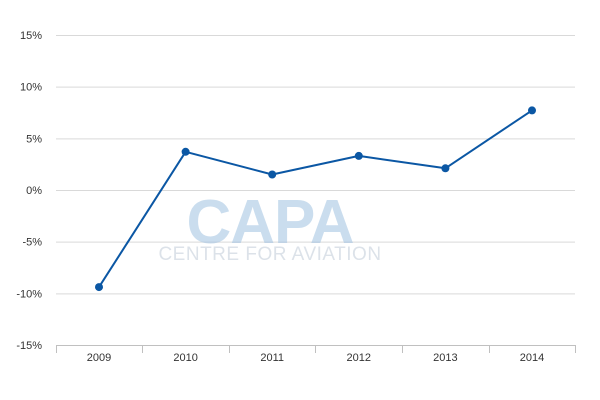 The width and height of the screenshot is (600, 400). What do you see at coordinates (34, 191) in the screenshot?
I see `y-tick-label: 0%` at bounding box center [34, 191].